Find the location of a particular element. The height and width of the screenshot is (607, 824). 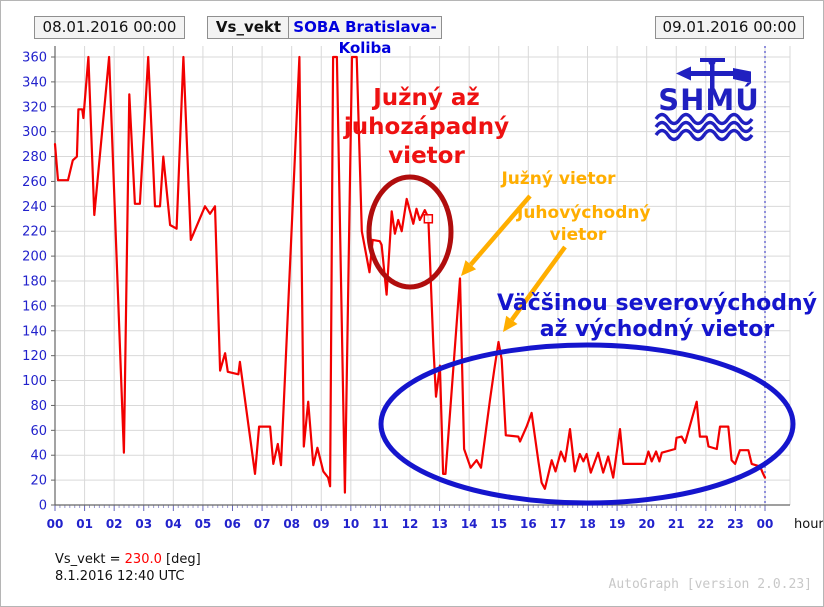

blue-ellipse-annotation is located at coordinates (587, 424).